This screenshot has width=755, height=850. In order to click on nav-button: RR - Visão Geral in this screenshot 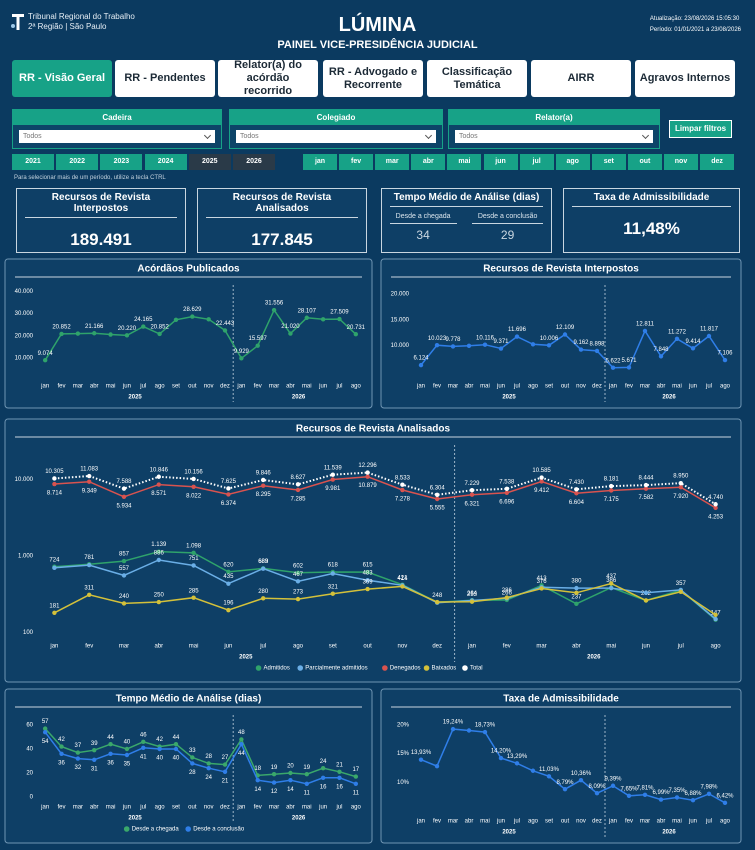, I will do `click(62, 78)`.